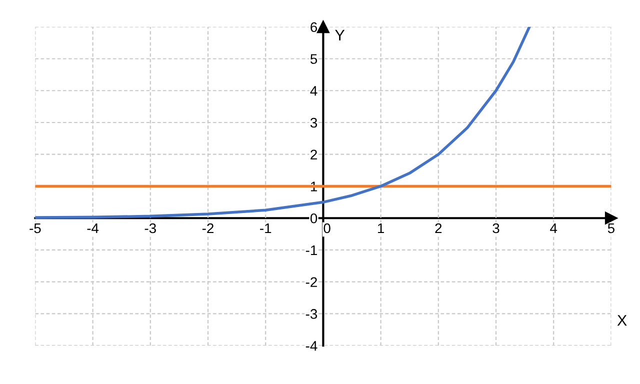 The height and width of the screenshot is (384, 640). What do you see at coordinates (554, 228) in the screenshot?
I see `x-tick-label: 4` at bounding box center [554, 228].